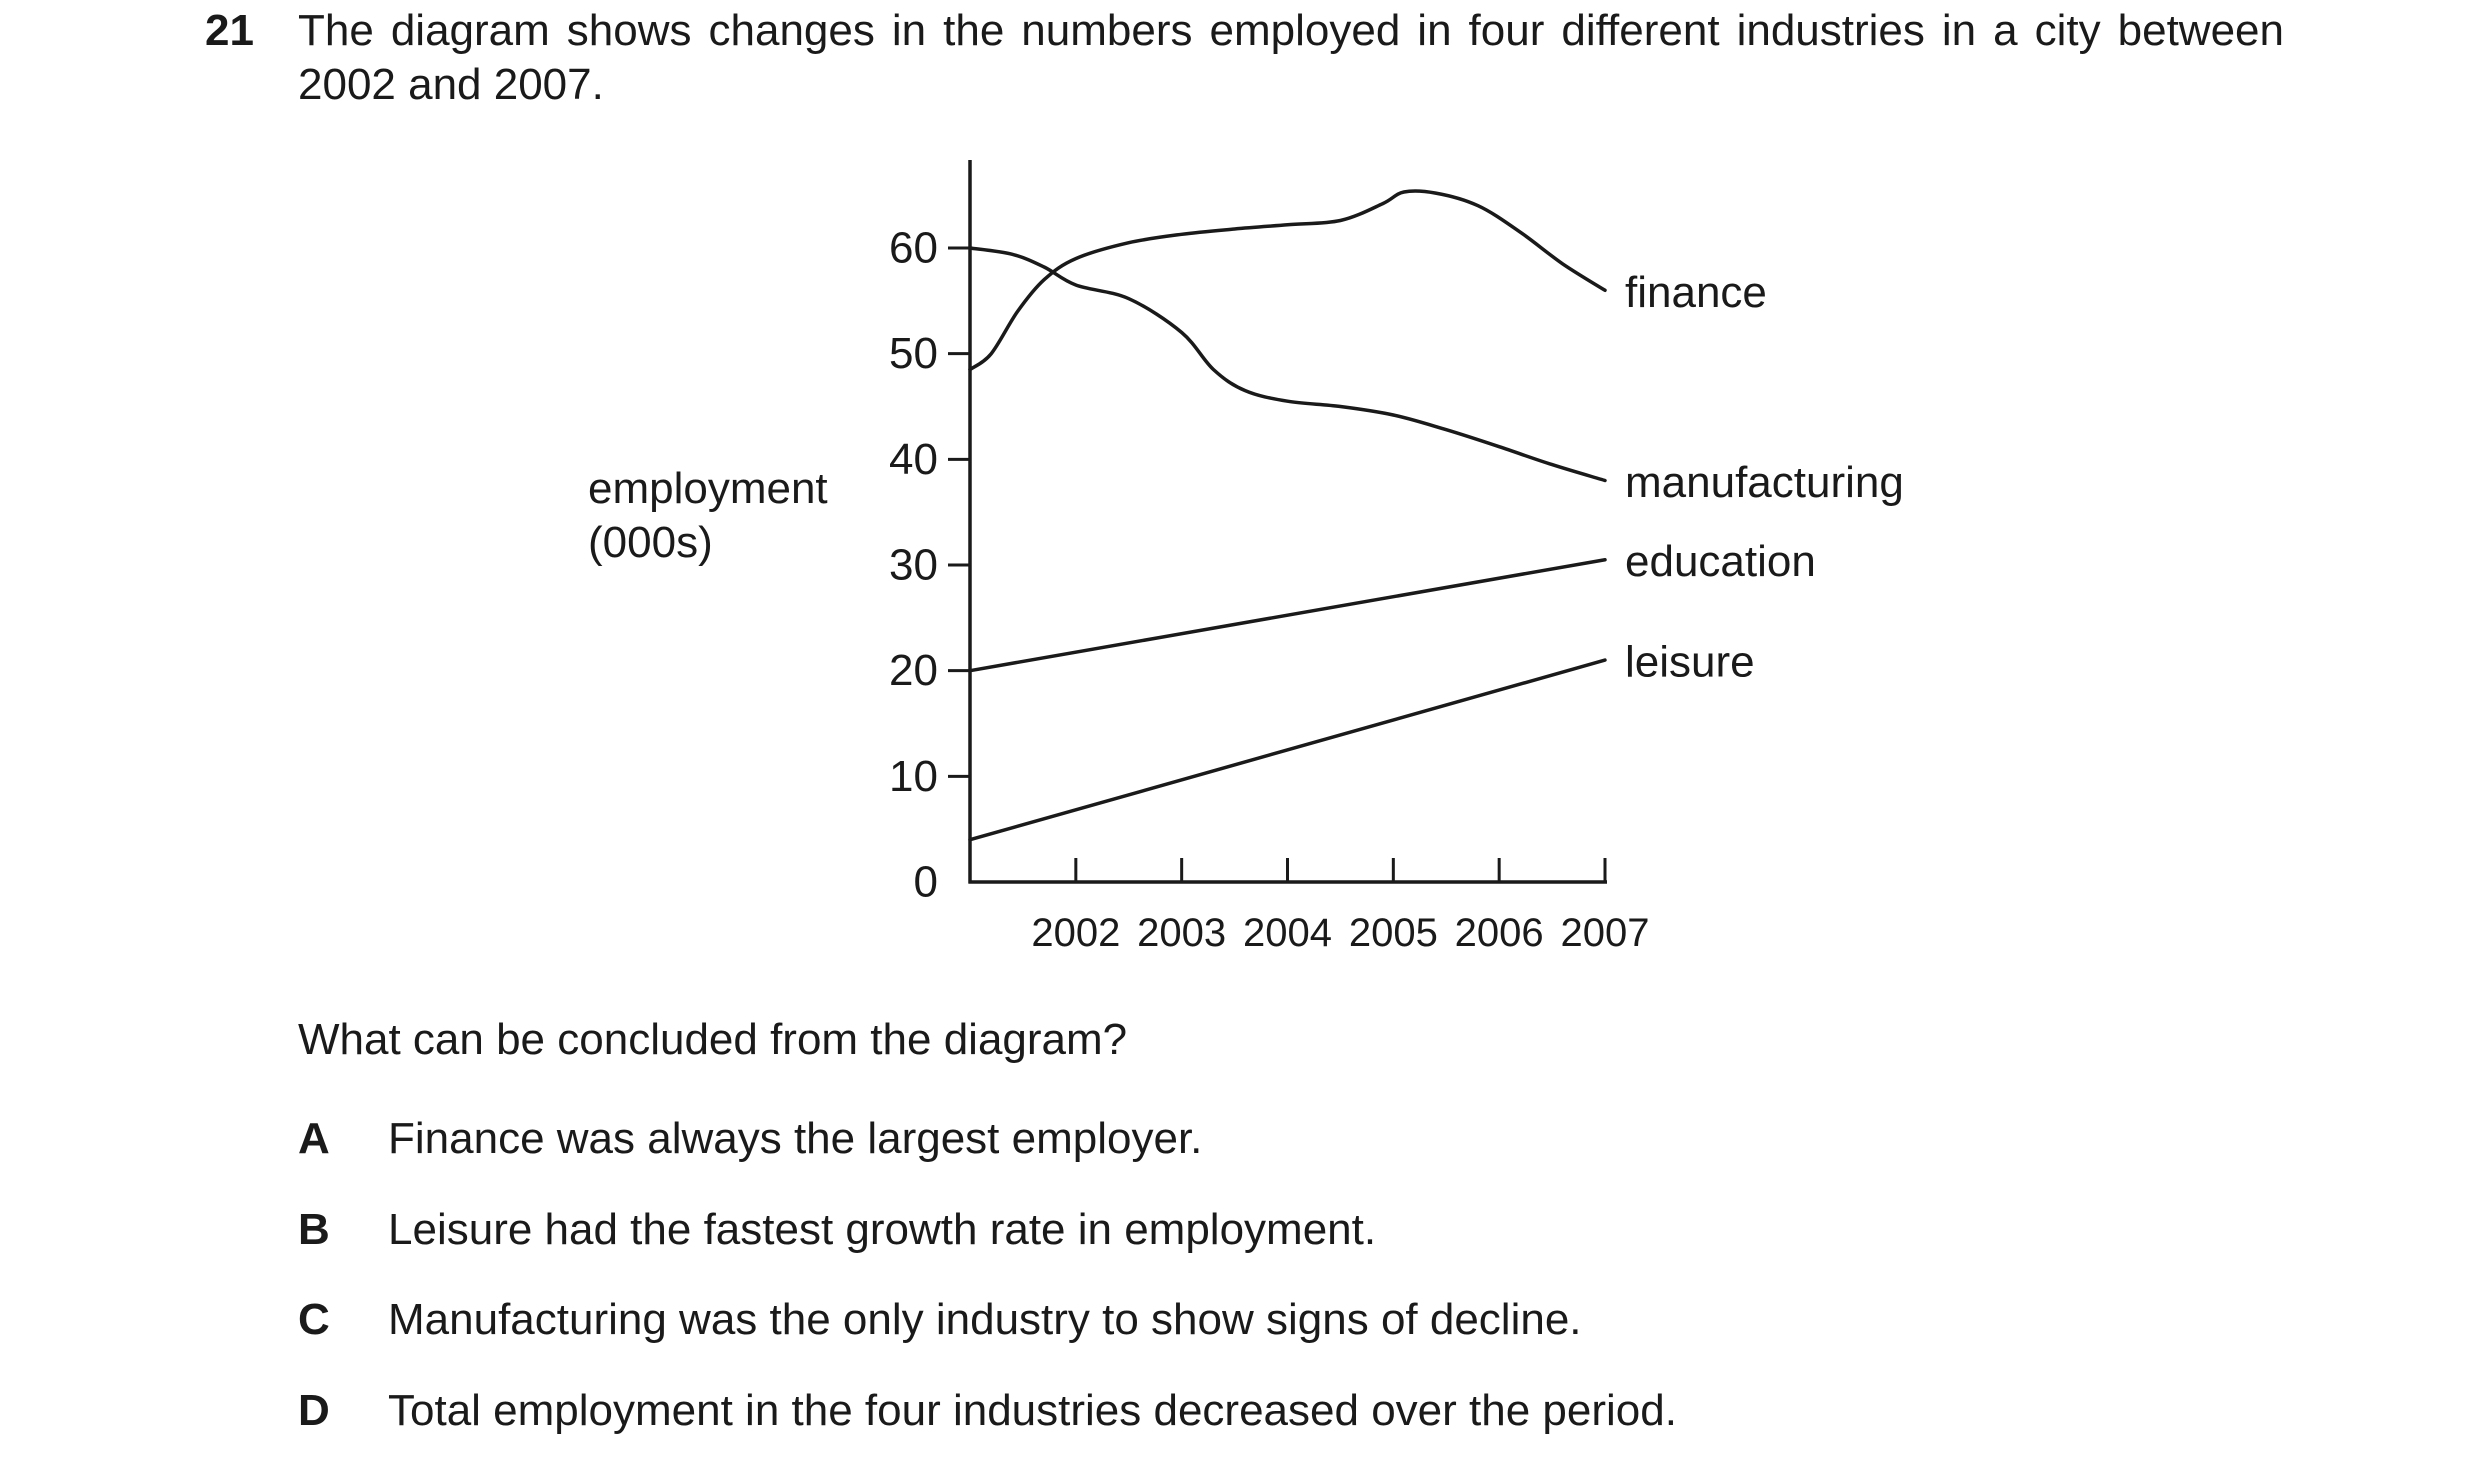 This screenshot has width=2480, height=1470. Describe the element at coordinates (1287, 933) in the screenshot. I see `x-tick-label: 2004` at that location.